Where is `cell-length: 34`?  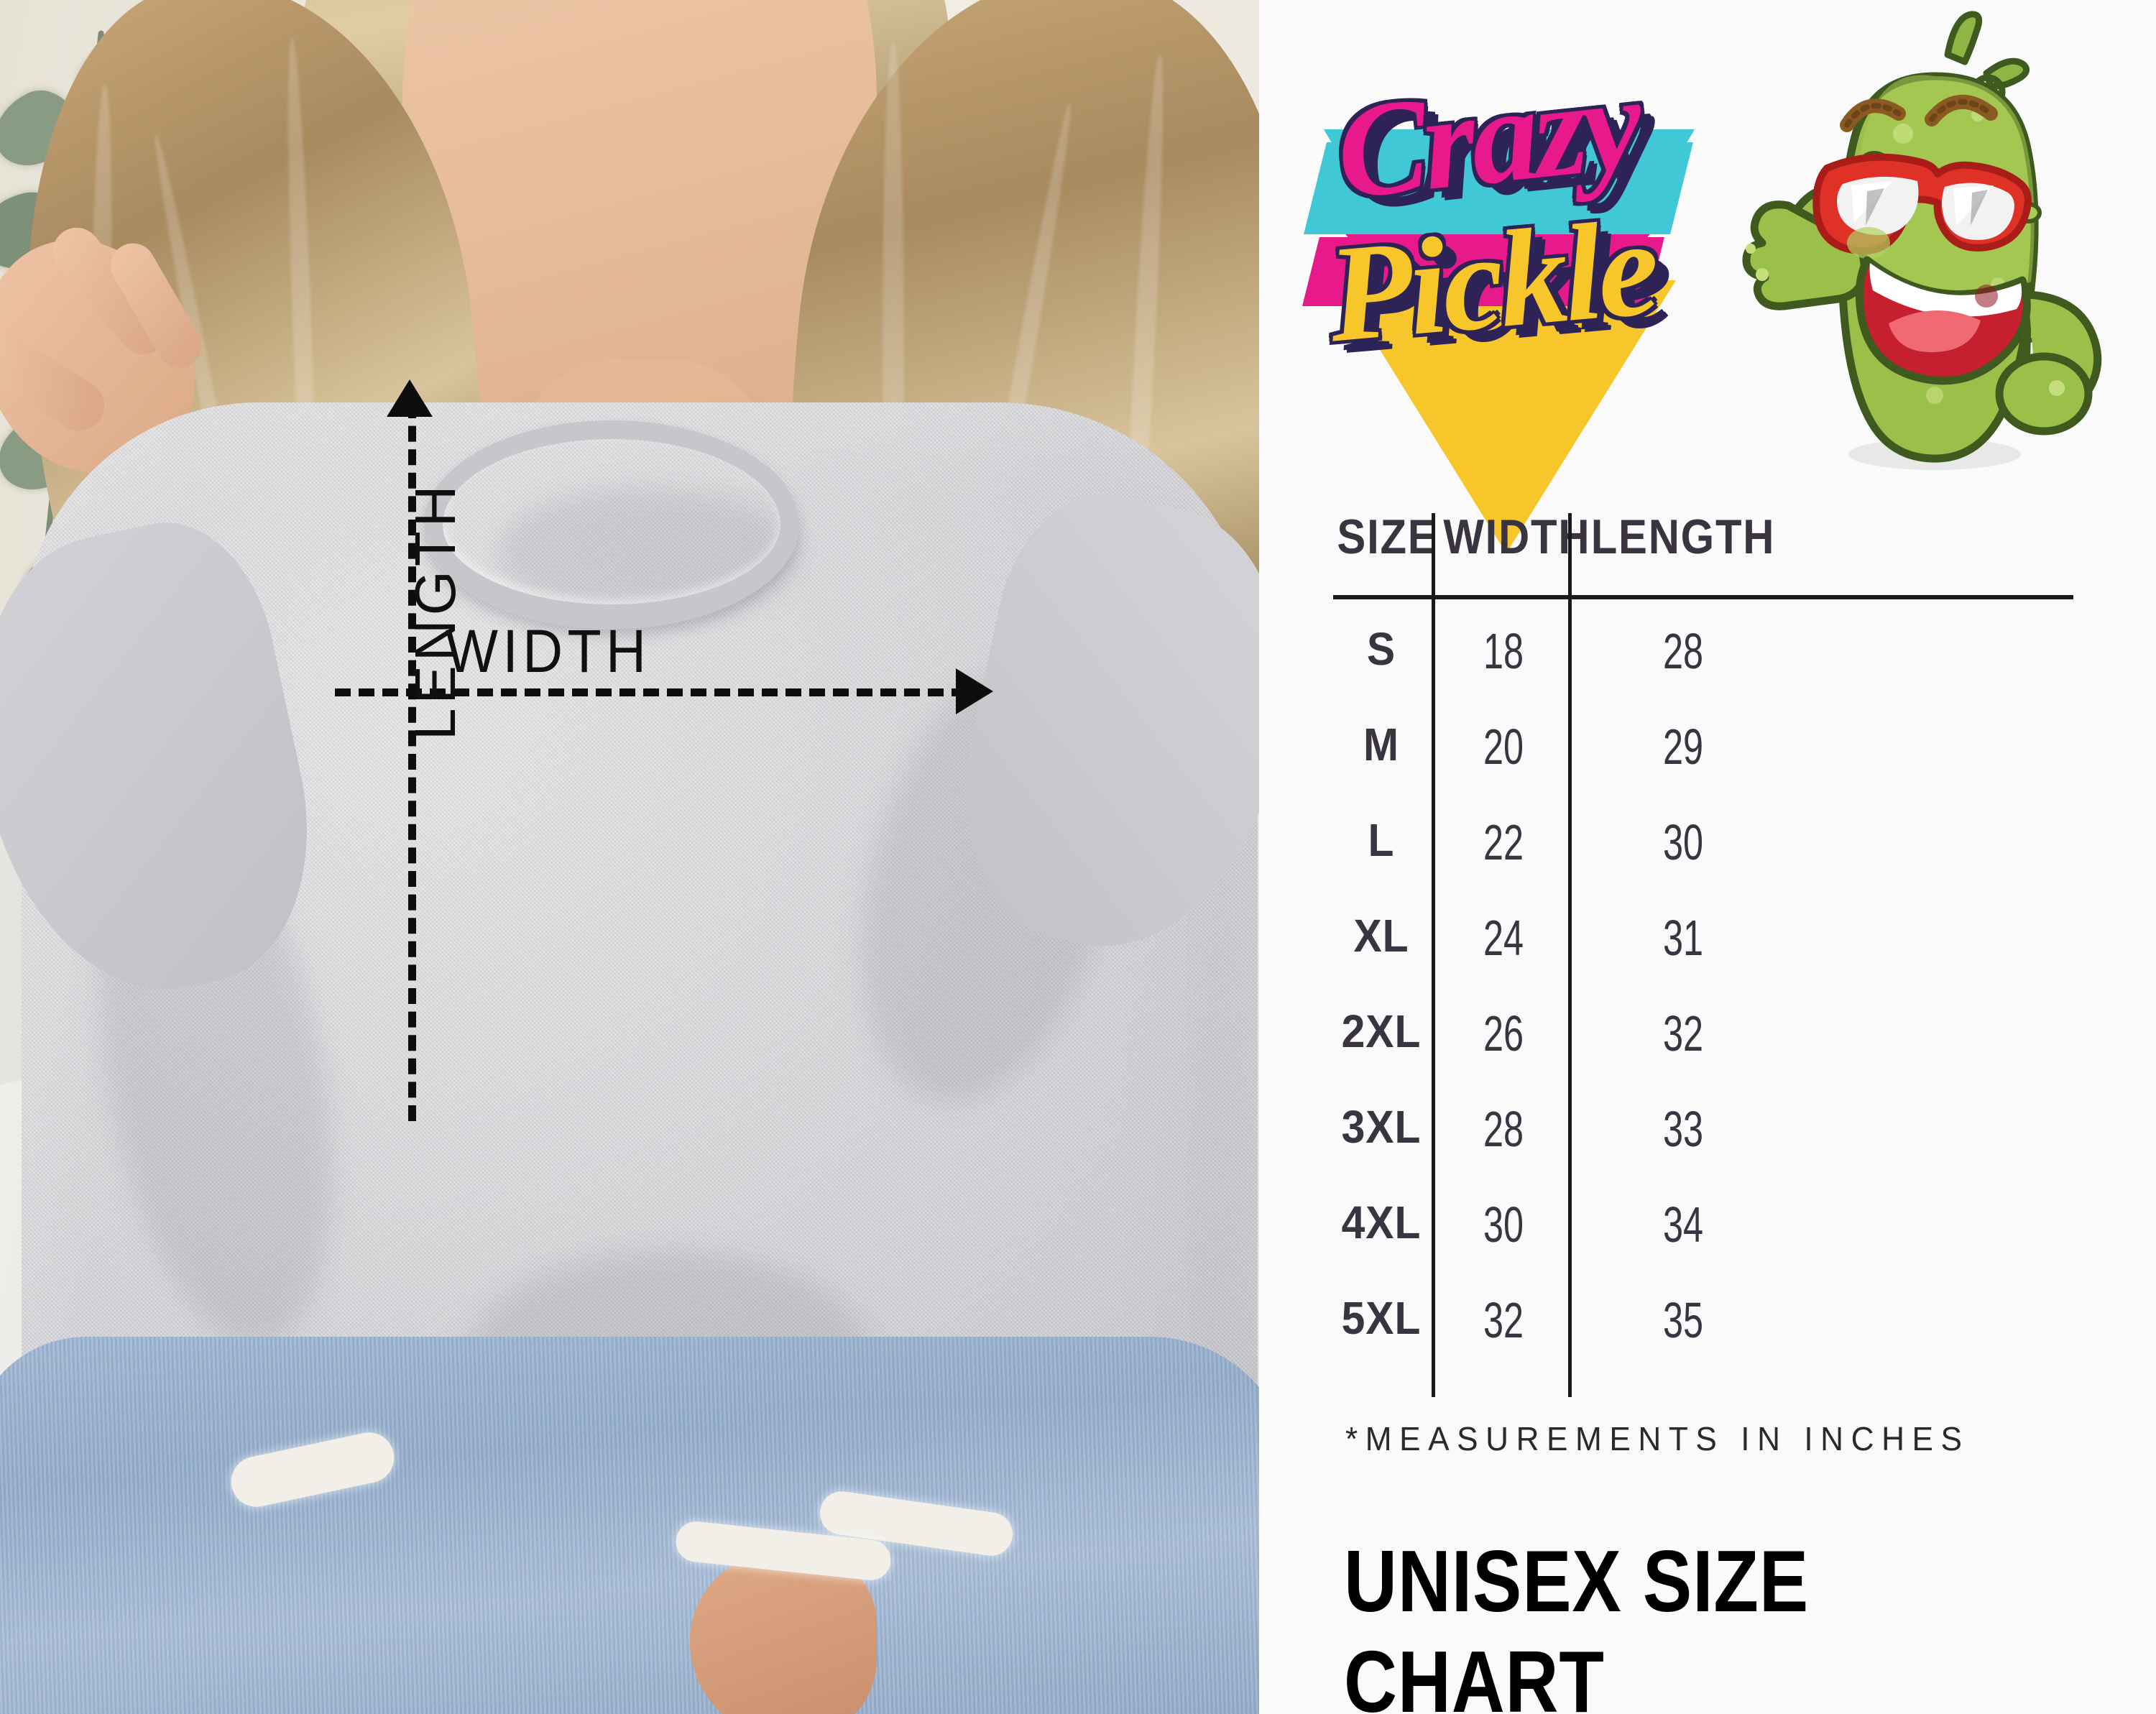 cell-length: 34 is located at coordinates (1683, 1225).